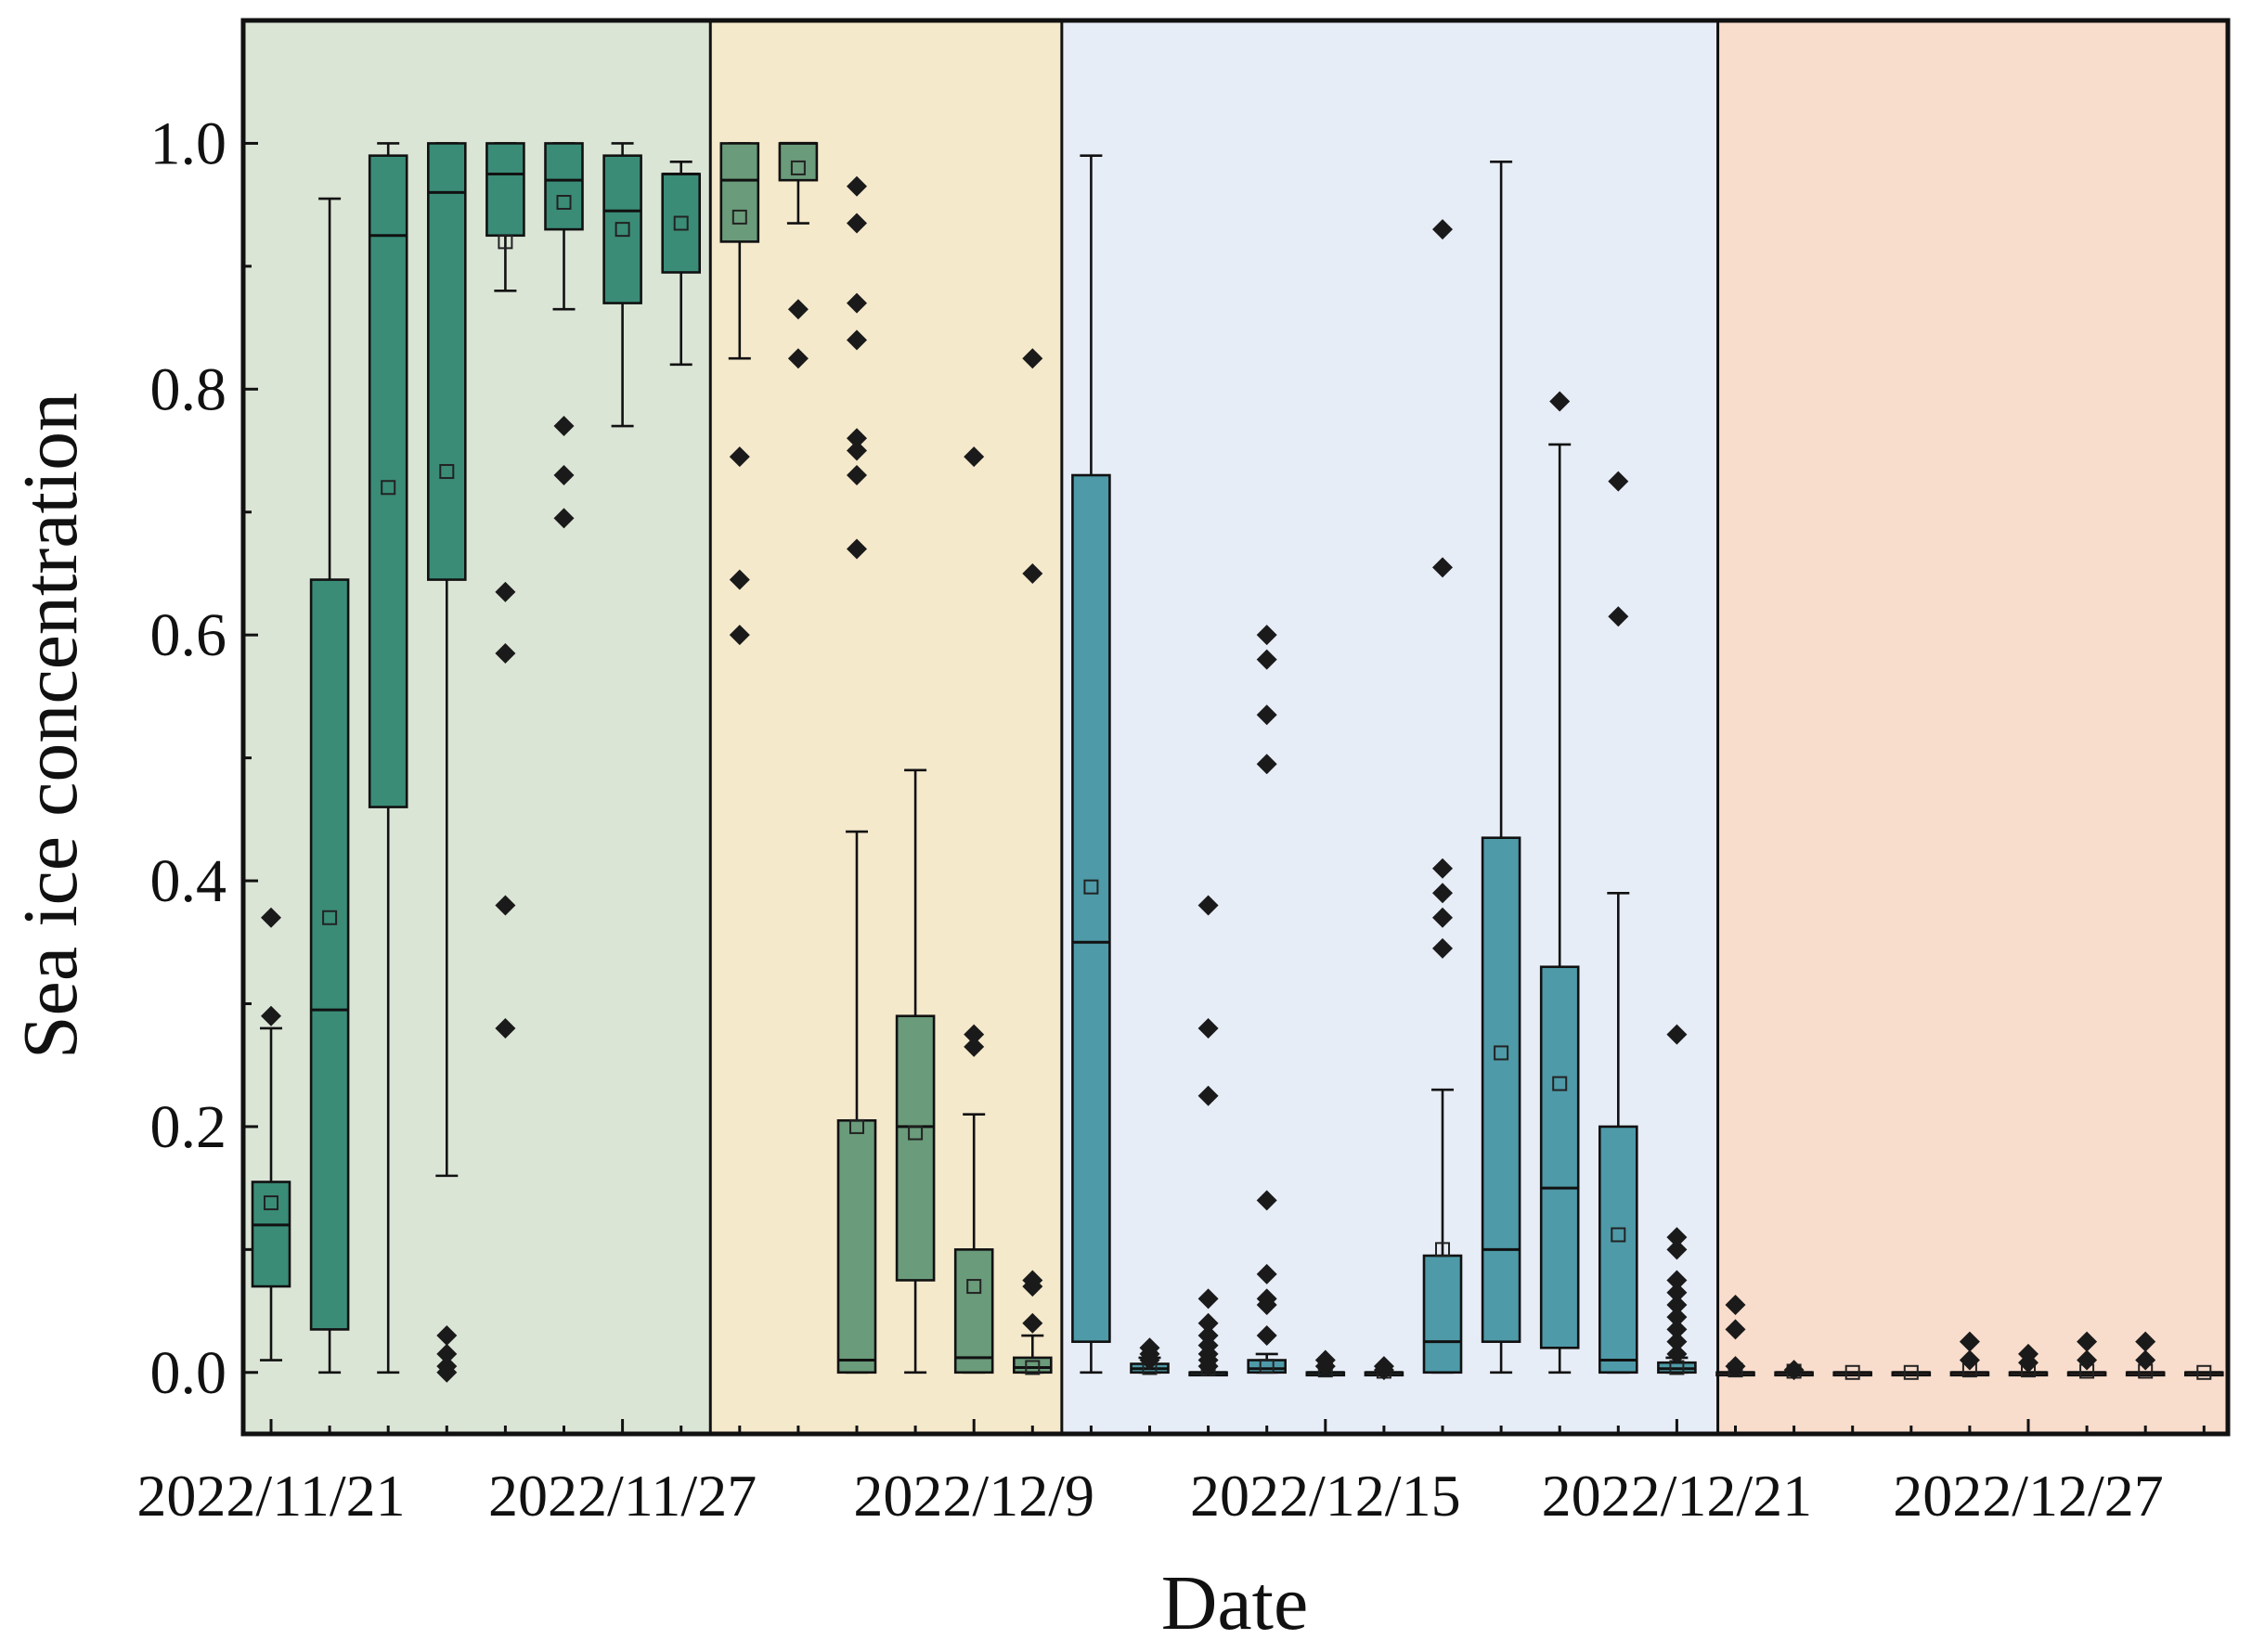  I want to click on x-tick-label: 2022/12/27, so click(2028, 1496).